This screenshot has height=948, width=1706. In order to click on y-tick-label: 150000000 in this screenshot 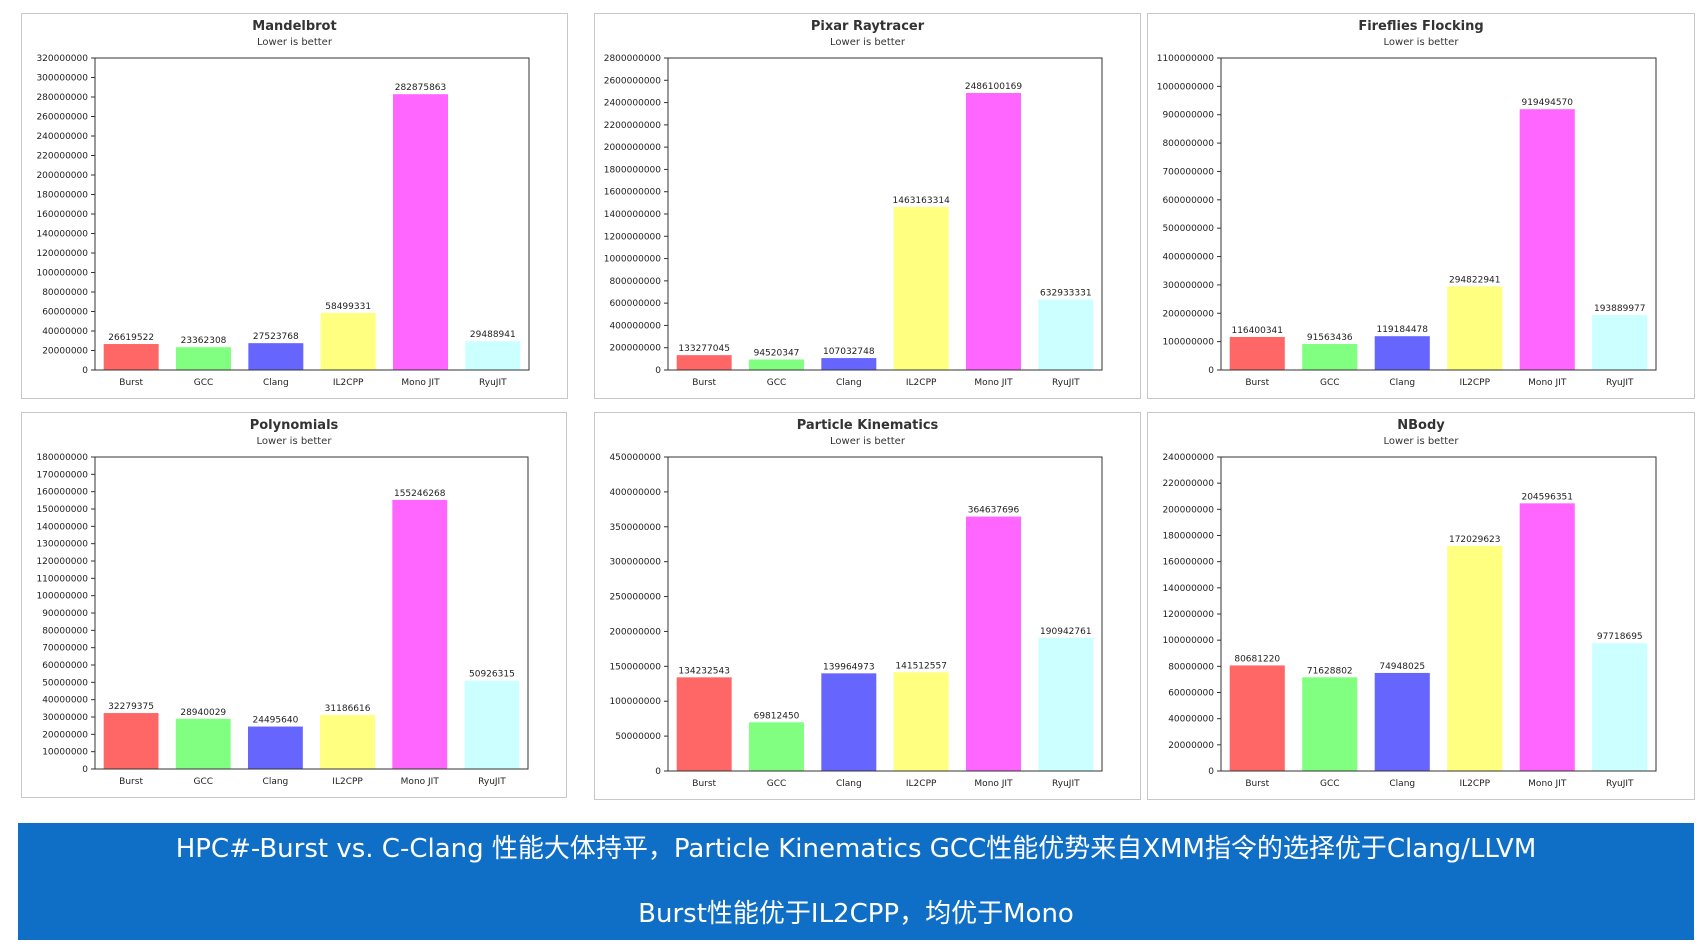, I will do `click(635, 667)`.